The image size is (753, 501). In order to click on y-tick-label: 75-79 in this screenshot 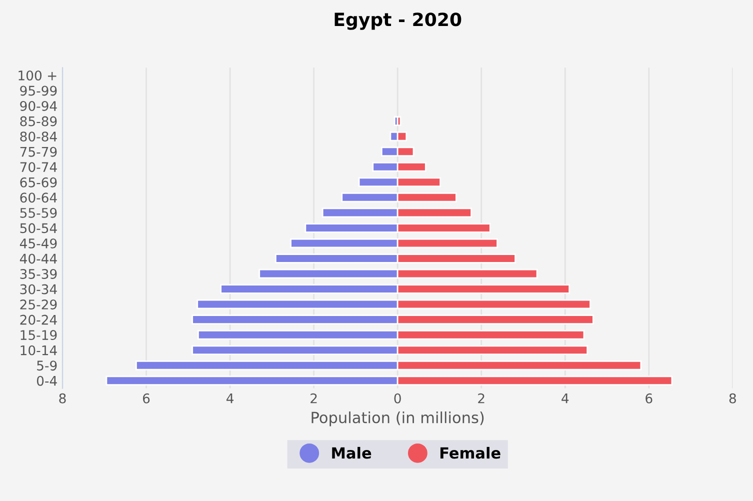, I will do `click(38, 151)`.